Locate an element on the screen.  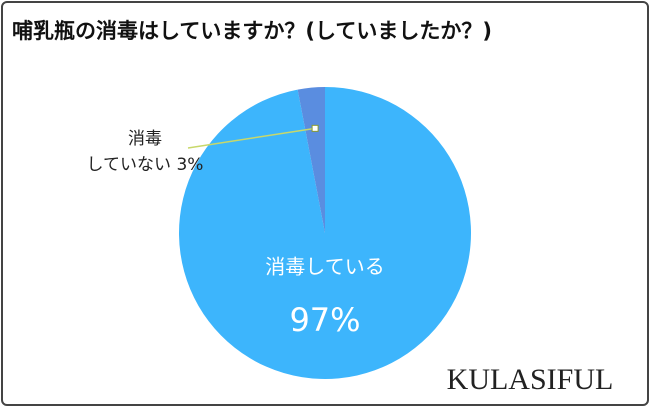
slice-label: 消毒している is located at coordinates (324, 267).